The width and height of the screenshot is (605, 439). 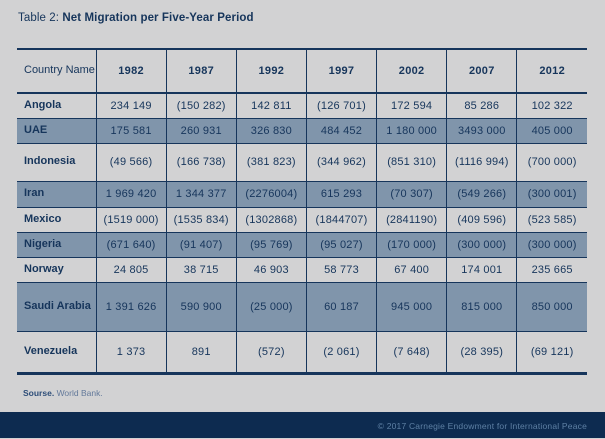 What do you see at coordinates (271, 194) in the screenshot?
I see `value-cell: (2276004)` at bounding box center [271, 194].